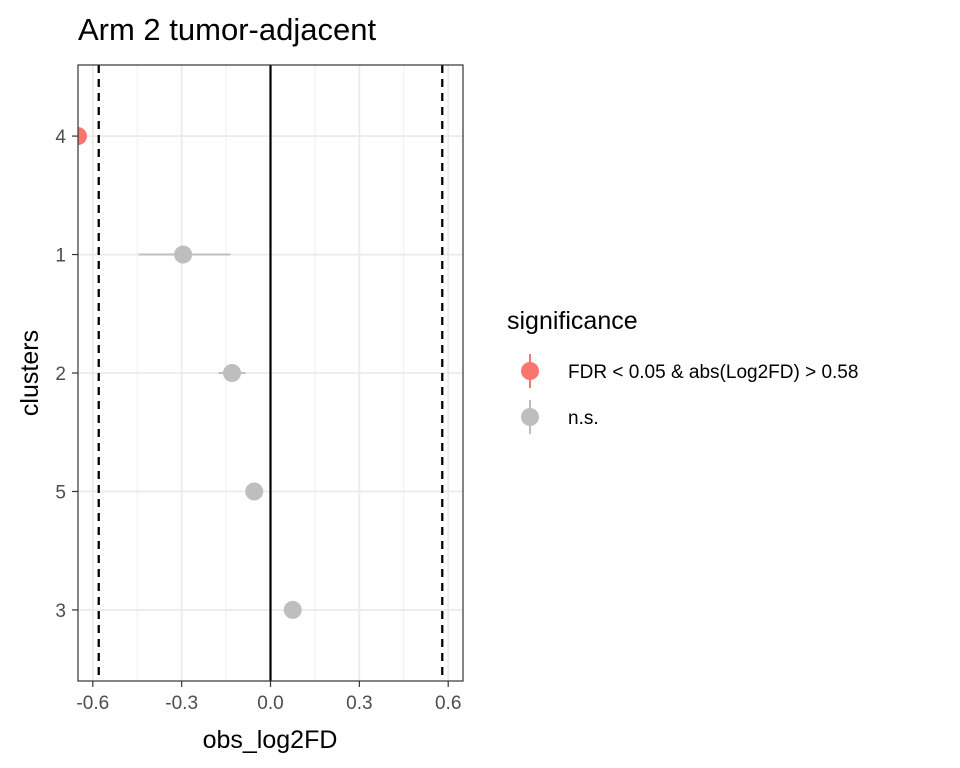  I want to click on y-axis: 4 1 2 5 3, so click(66, 374).